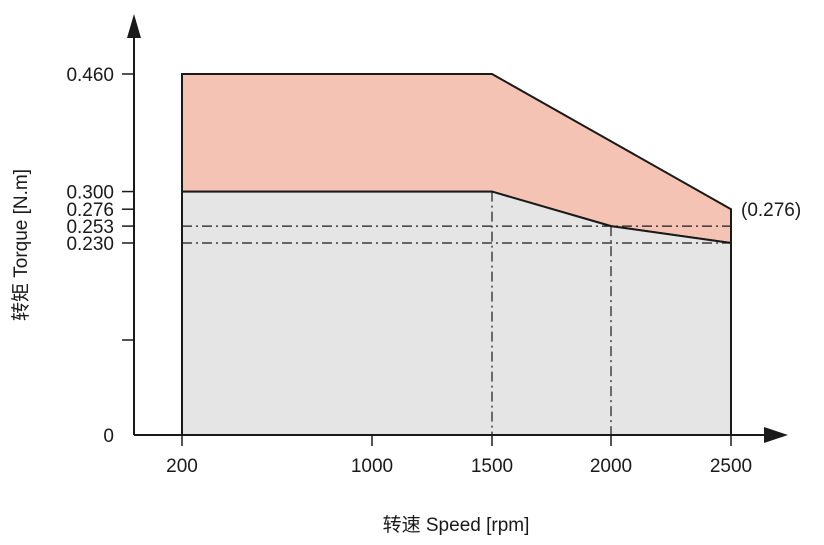 Image resolution: width=824 pixels, height=545 pixels. What do you see at coordinates (182, 466) in the screenshot?
I see `x-tick-label-200: 200` at bounding box center [182, 466].